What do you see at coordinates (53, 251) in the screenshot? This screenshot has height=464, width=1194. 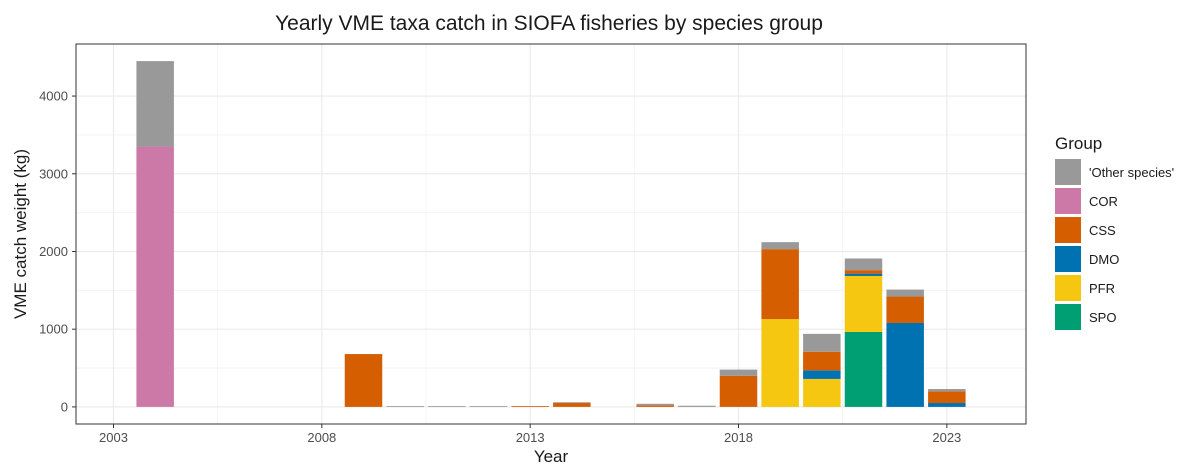 I see `y-tick-label: 2000` at bounding box center [53, 251].